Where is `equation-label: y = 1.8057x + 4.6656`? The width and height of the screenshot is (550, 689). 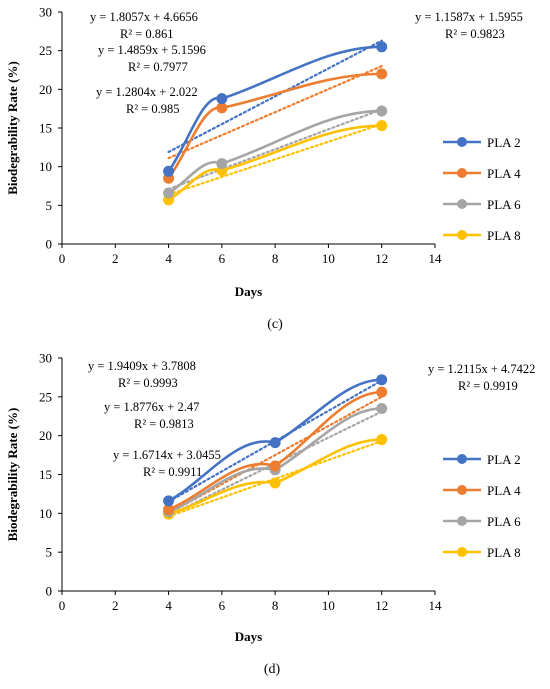
equation-label: y = 1.8057x + 4.6656 is located at coordinates (144, 17).